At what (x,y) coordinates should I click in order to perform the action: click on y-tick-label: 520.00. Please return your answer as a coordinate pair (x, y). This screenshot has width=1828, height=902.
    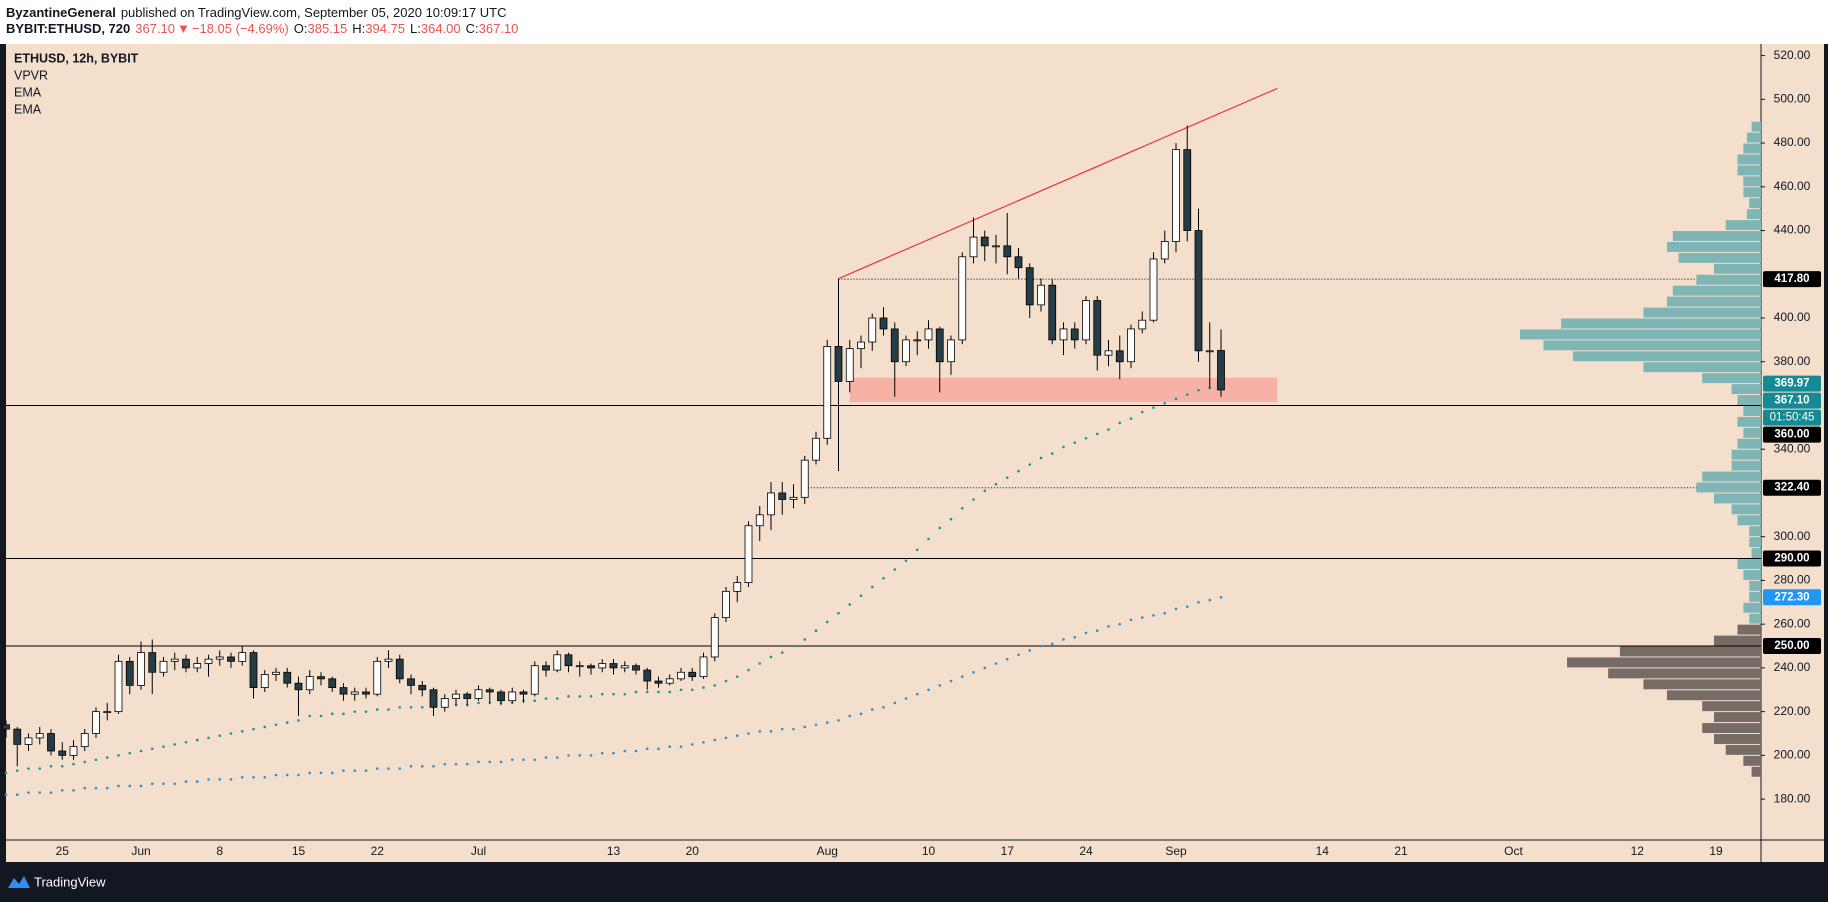
    Looking at the image, I should click on (1792, 55).